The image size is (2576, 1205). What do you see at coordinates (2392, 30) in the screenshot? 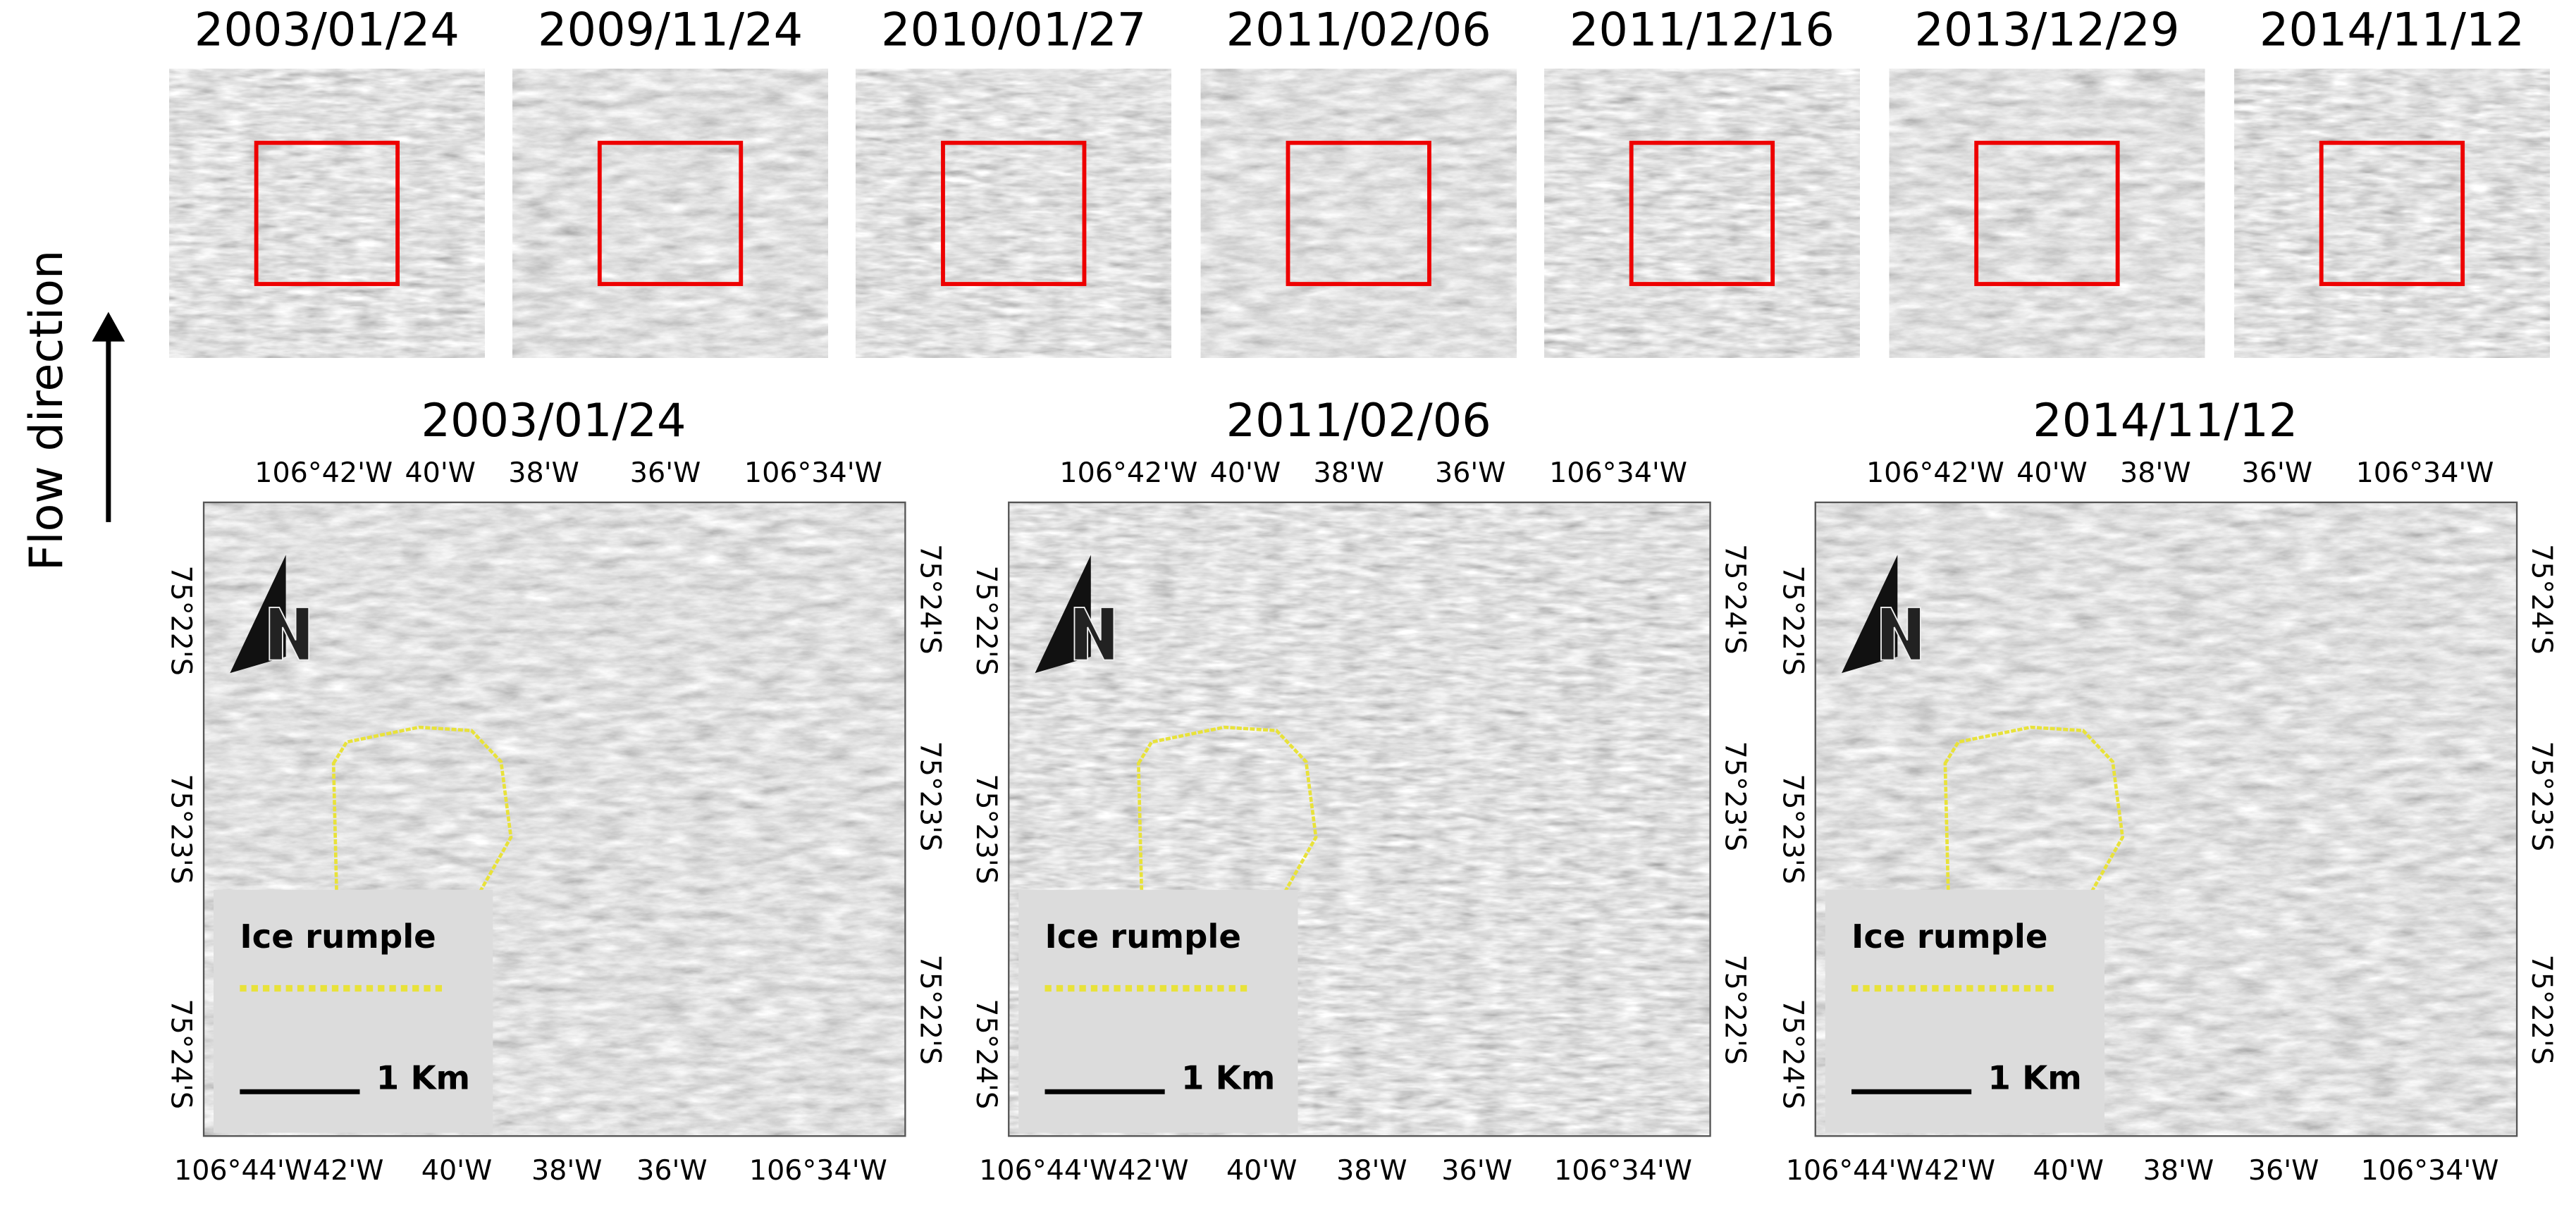
I see `thumbnail-date: 2014/11/12` at bounding box center [2392, 30].